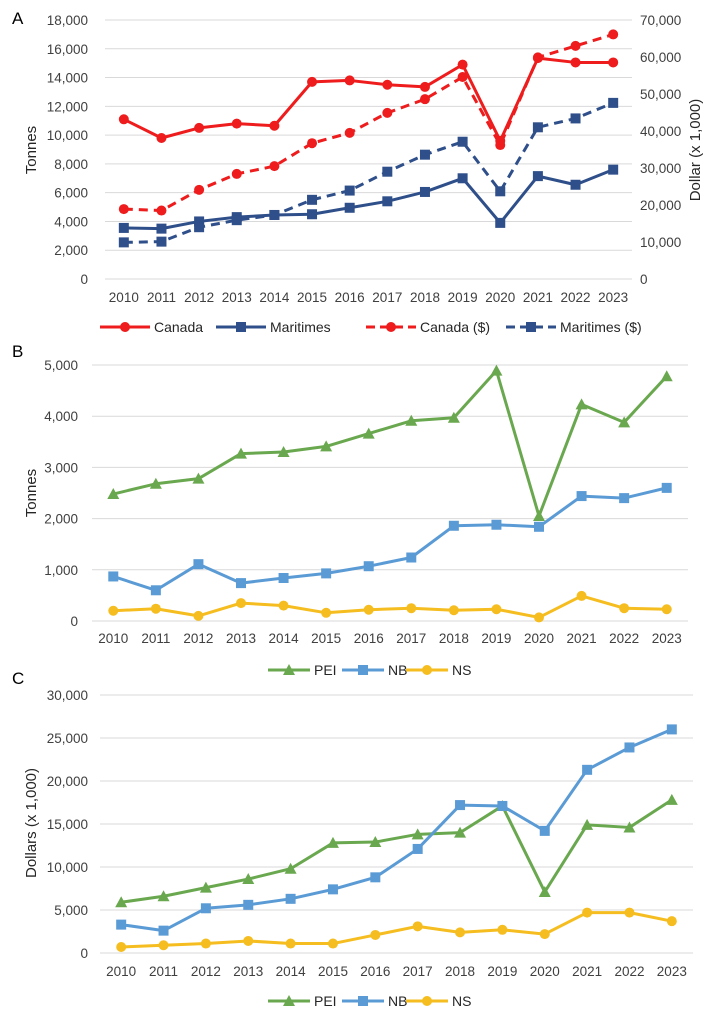 The height and width of the screenshot is (1024, 727). I want to click on legend-marker-maritimes, so click(531, 327).